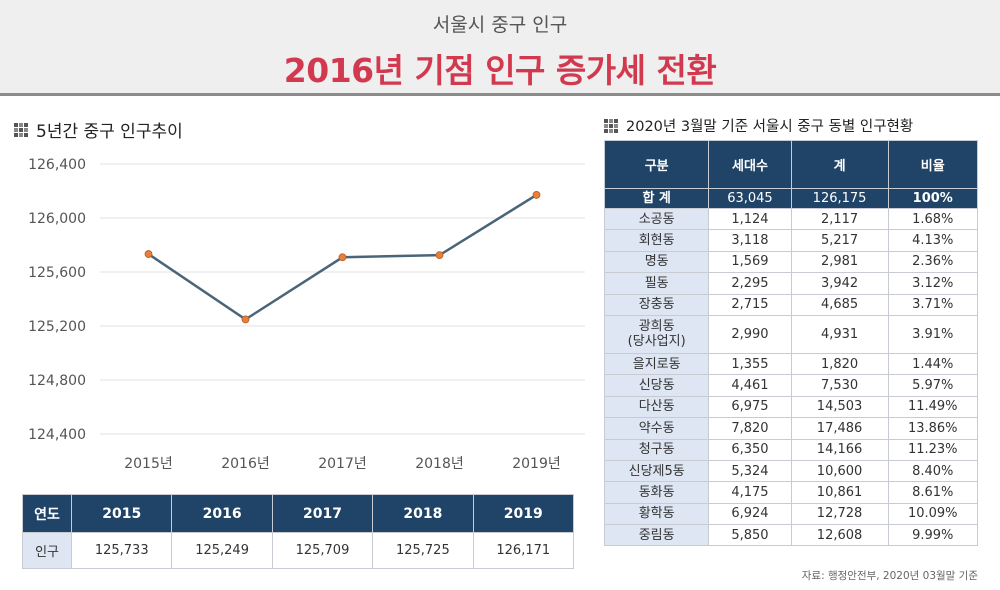 The height and width of the screenshot is (590, 1000). Describe the element at coordinates (57, 435) in the screenshot. I see `y-tick-label: 124,400` at that location.